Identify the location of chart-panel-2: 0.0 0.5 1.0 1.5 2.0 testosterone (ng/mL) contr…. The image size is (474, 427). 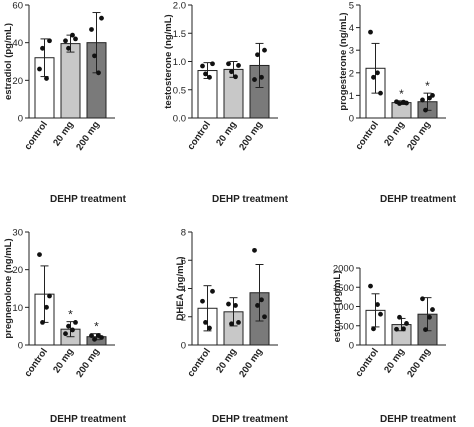
(226, 103).